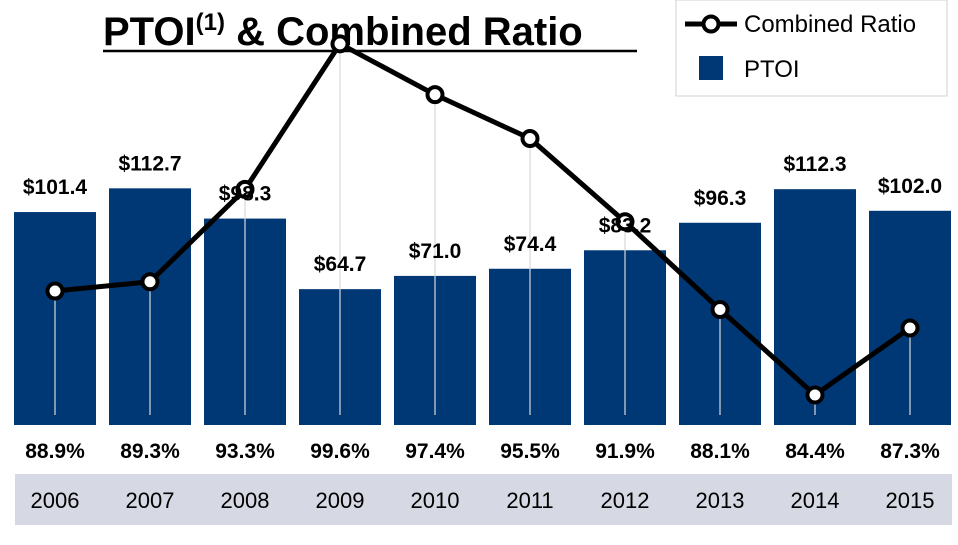  What do you see at coordinates (815, 451) in the screenshot?
I see `ratio-label-2014: 84.4%` at bounding box center [815, 451].